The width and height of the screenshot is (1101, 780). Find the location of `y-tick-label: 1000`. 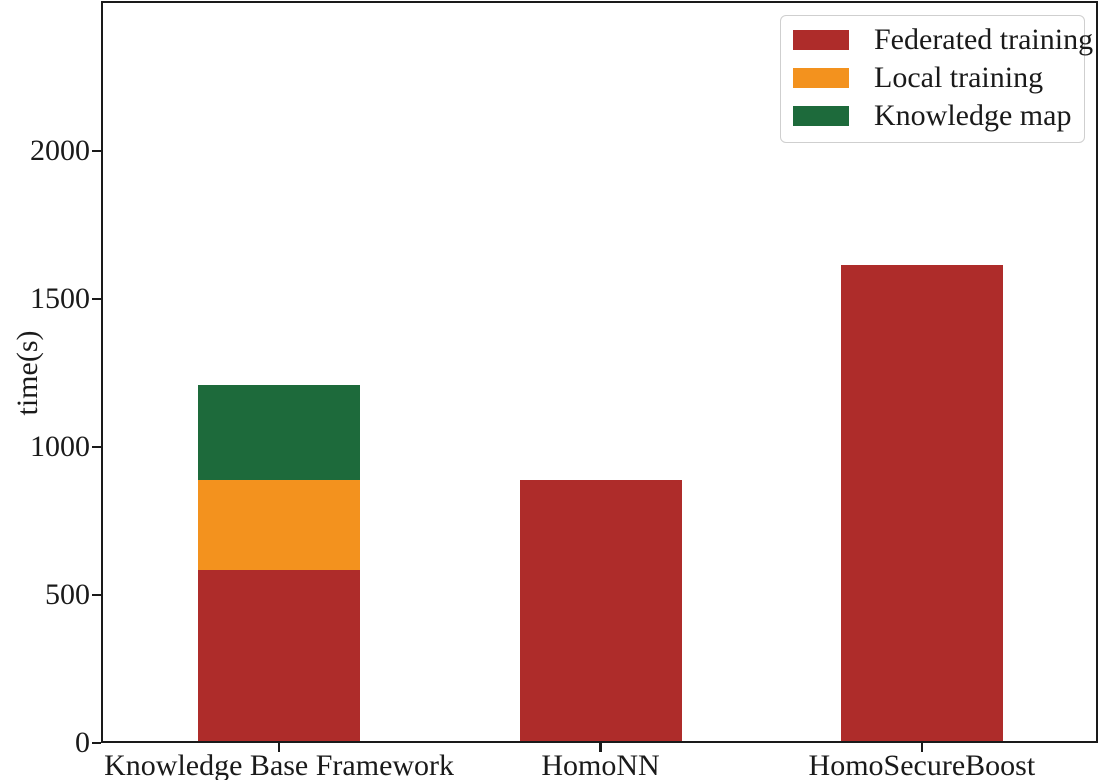

y-tick-label: 1000 is located at coordinates (60, 446).